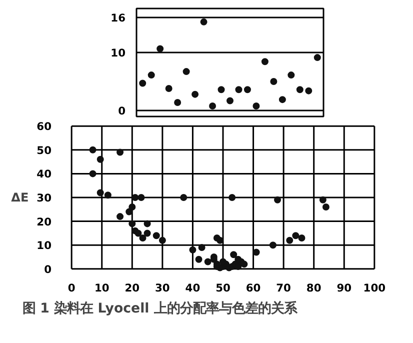 This screenshot has height=343, width=413. I want to click on x-tick-label: 80, so click(314, 288).